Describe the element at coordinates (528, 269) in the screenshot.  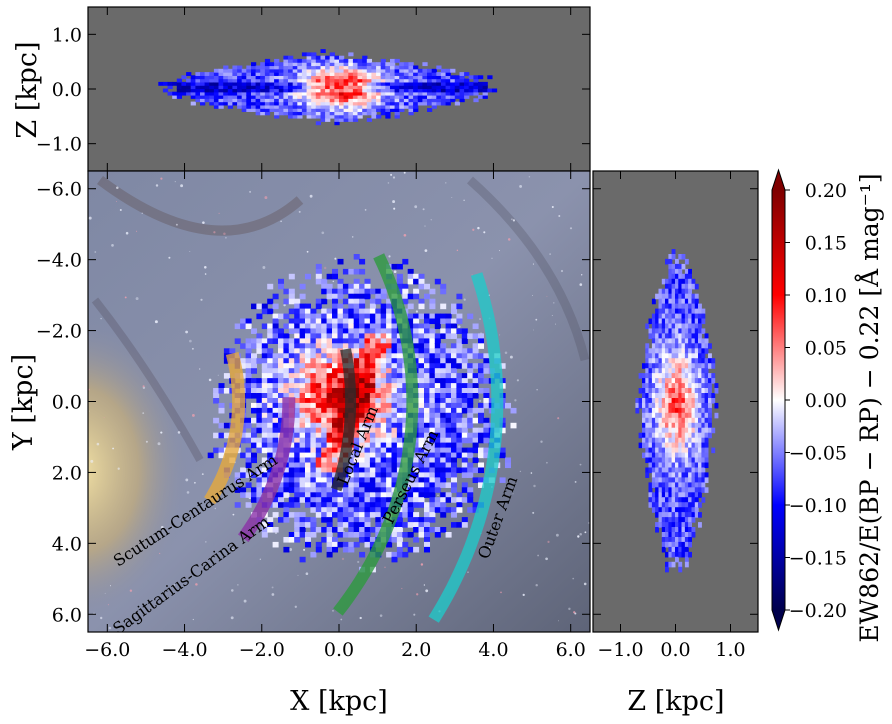
I see `dust-lane` at that location.